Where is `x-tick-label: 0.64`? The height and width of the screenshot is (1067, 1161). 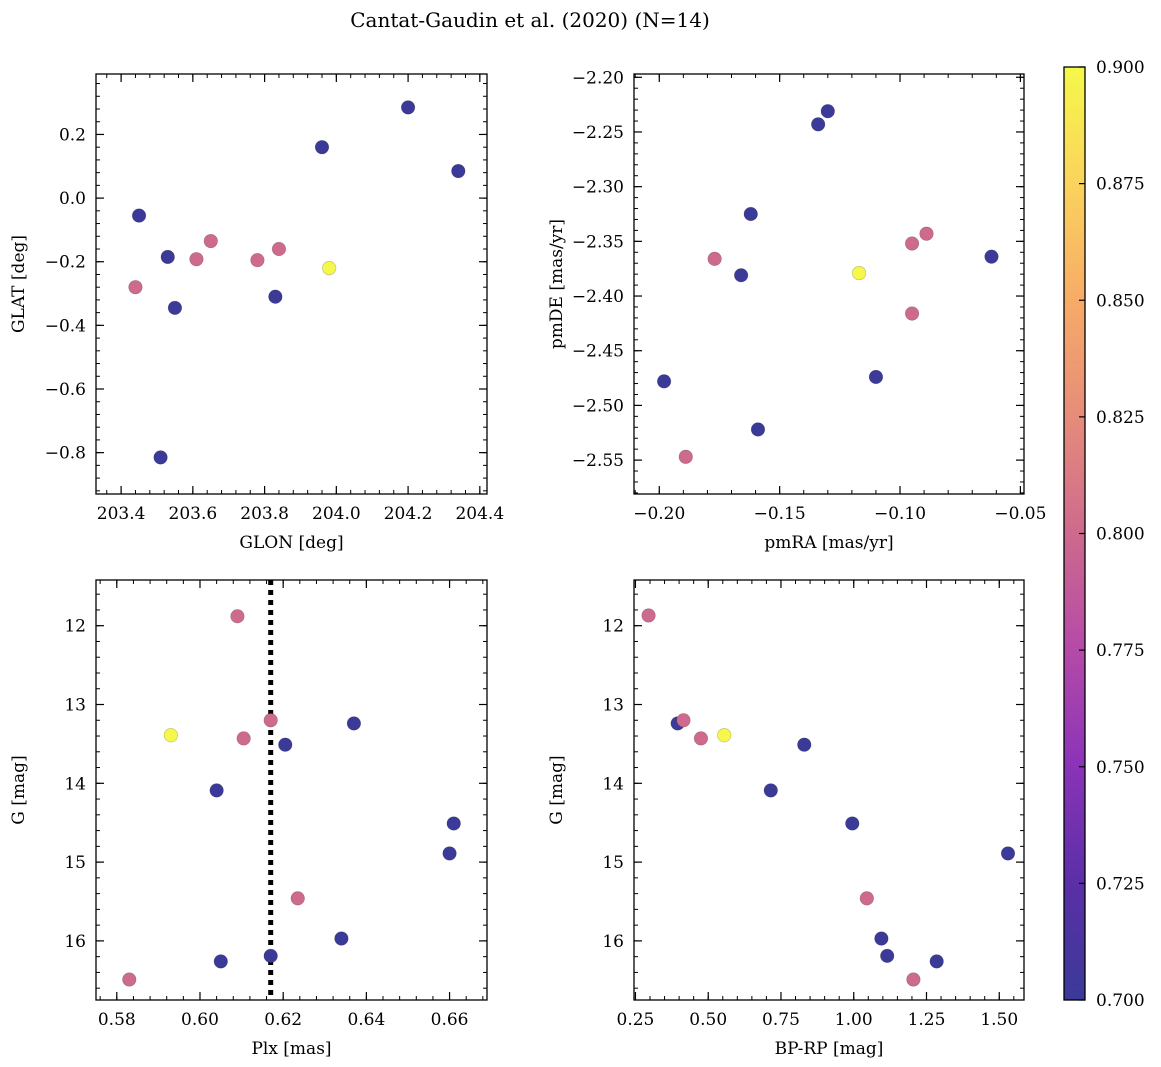
x-tick-label: 0.64 is located at coordinates (366, 1020).